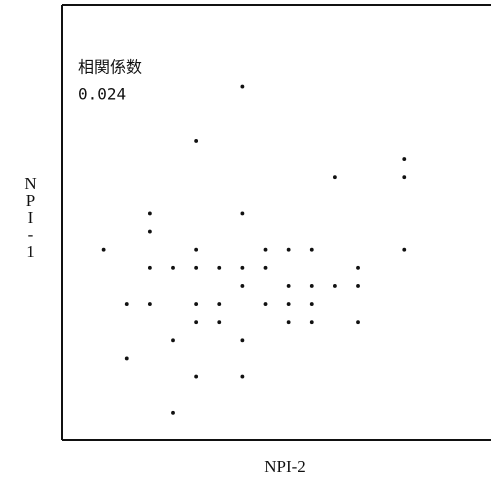 The height and width of the screenshot is (481, 491). What do you see at coordinates (285, 466) in the screenshot?
I see `x-axis-label: NPI-2` at bounding box center [285, 466].